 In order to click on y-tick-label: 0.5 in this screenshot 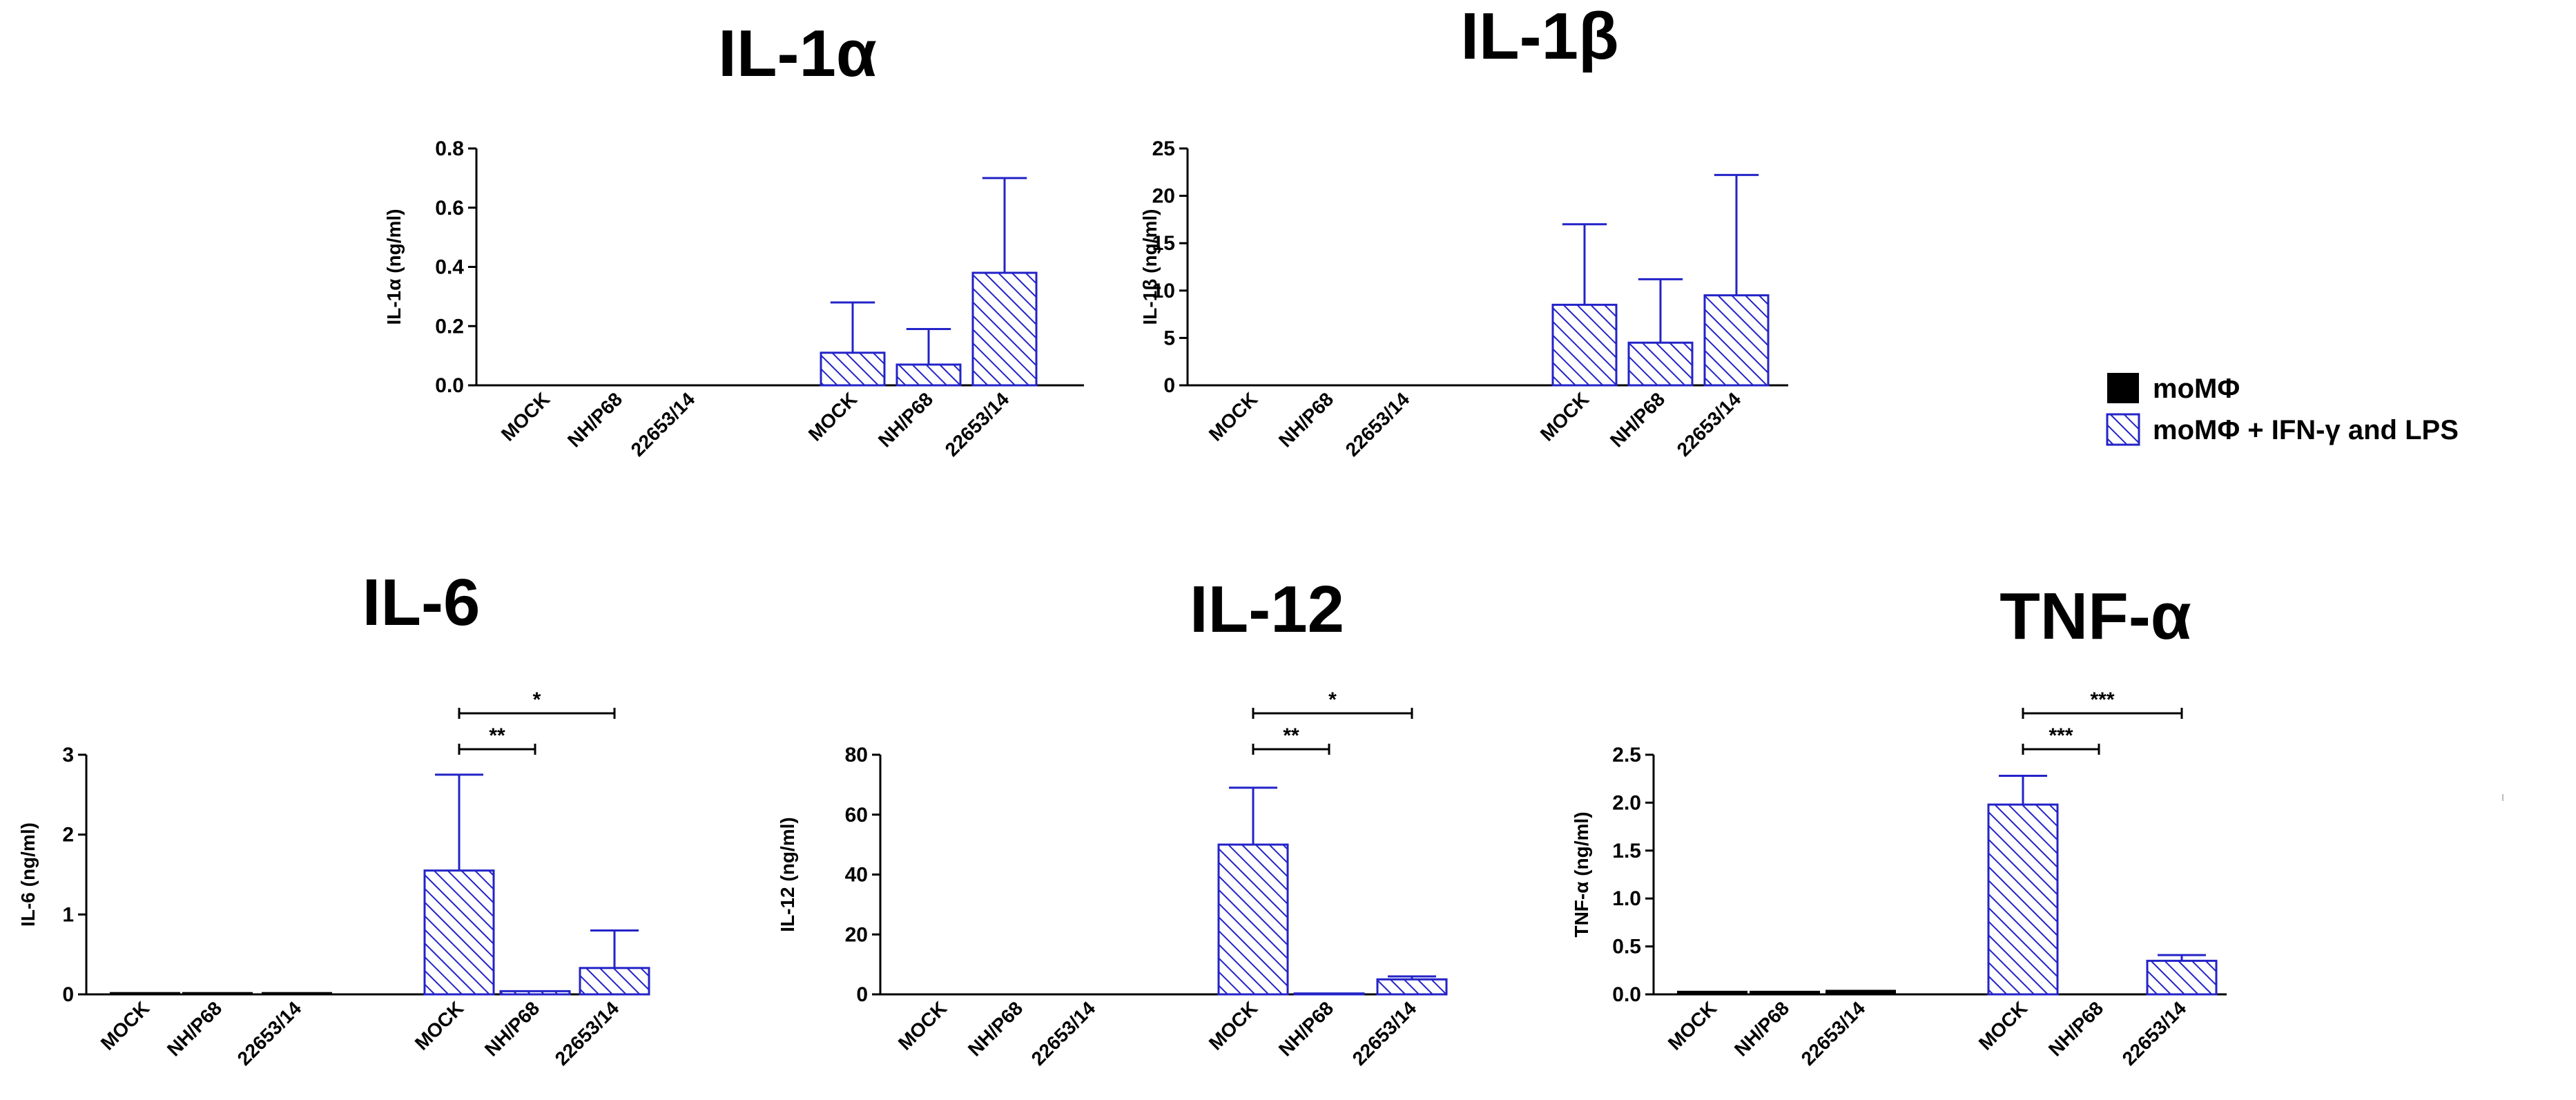, I will do `click(1627, 947)`.